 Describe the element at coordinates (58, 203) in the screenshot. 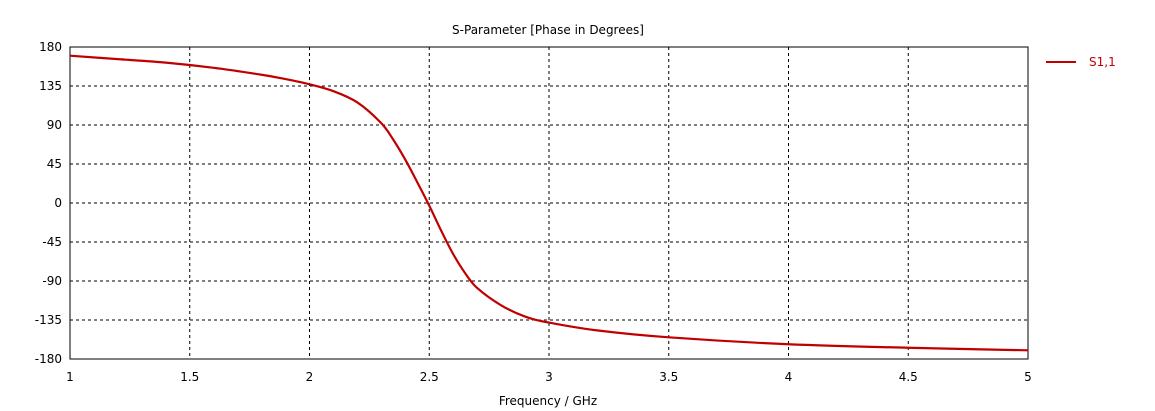

I see `y-tick-label: 0` at that location.